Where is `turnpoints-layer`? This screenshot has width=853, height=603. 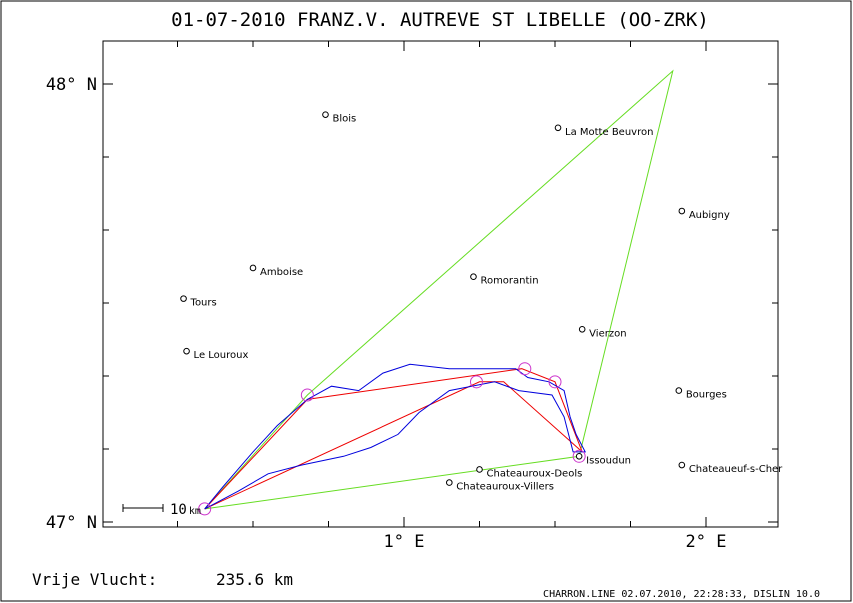
turnpoints-layer is located at coordinates (392, 439).